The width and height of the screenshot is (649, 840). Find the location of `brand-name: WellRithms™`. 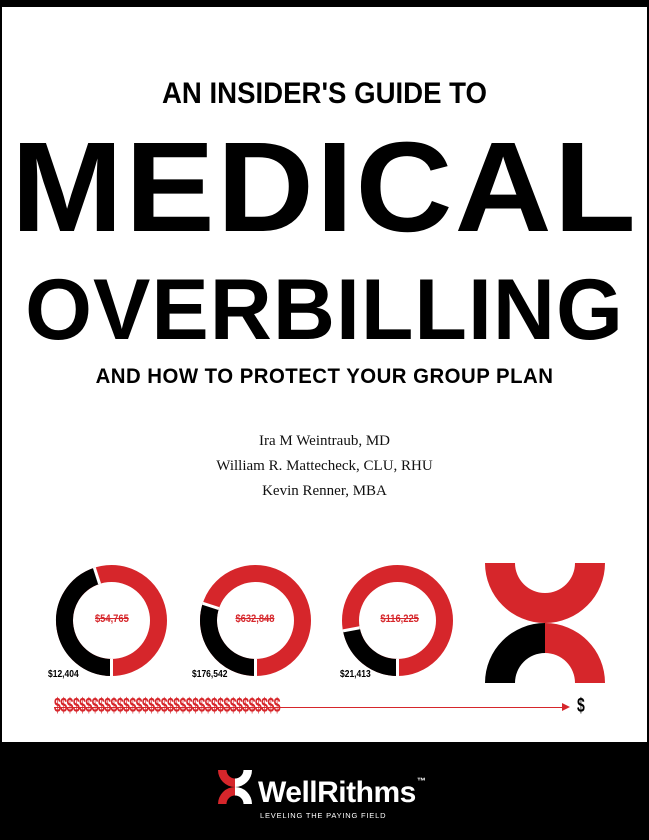

brand-name: WellRithms™ is located at coordinates (342, 793).